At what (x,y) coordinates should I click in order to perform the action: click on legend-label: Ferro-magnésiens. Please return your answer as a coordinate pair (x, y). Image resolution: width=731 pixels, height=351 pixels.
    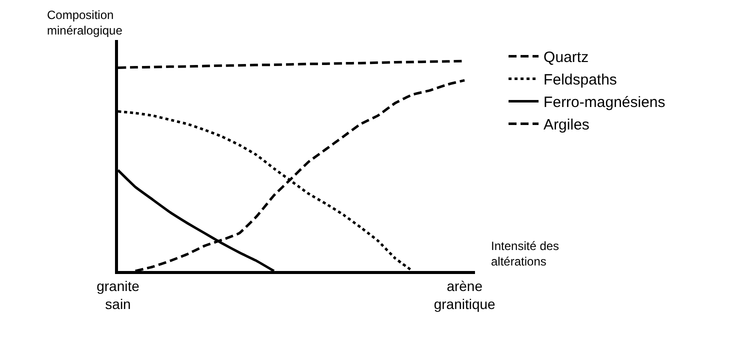
    Looking at the image, I should click on (605, 103).